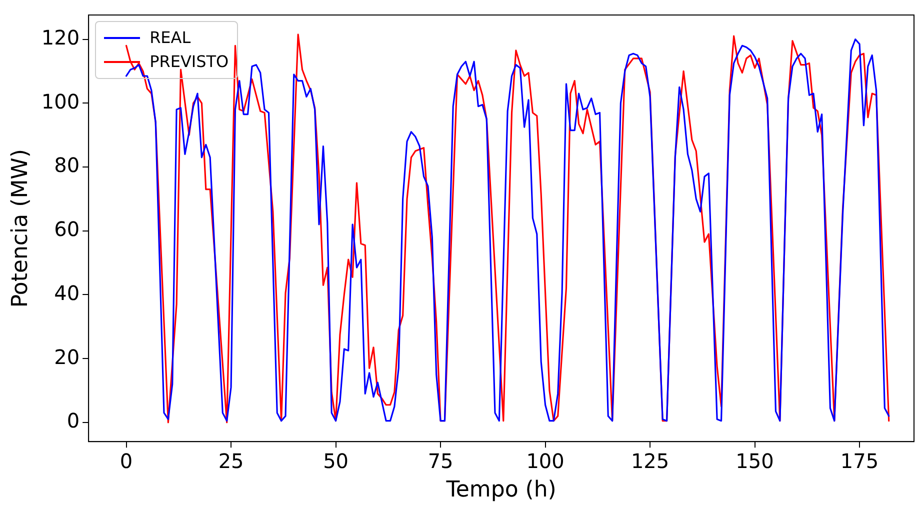 The width and height of the screenshot is (918, 508). I want to click on y-tick-label: 60, so click(67, 229).